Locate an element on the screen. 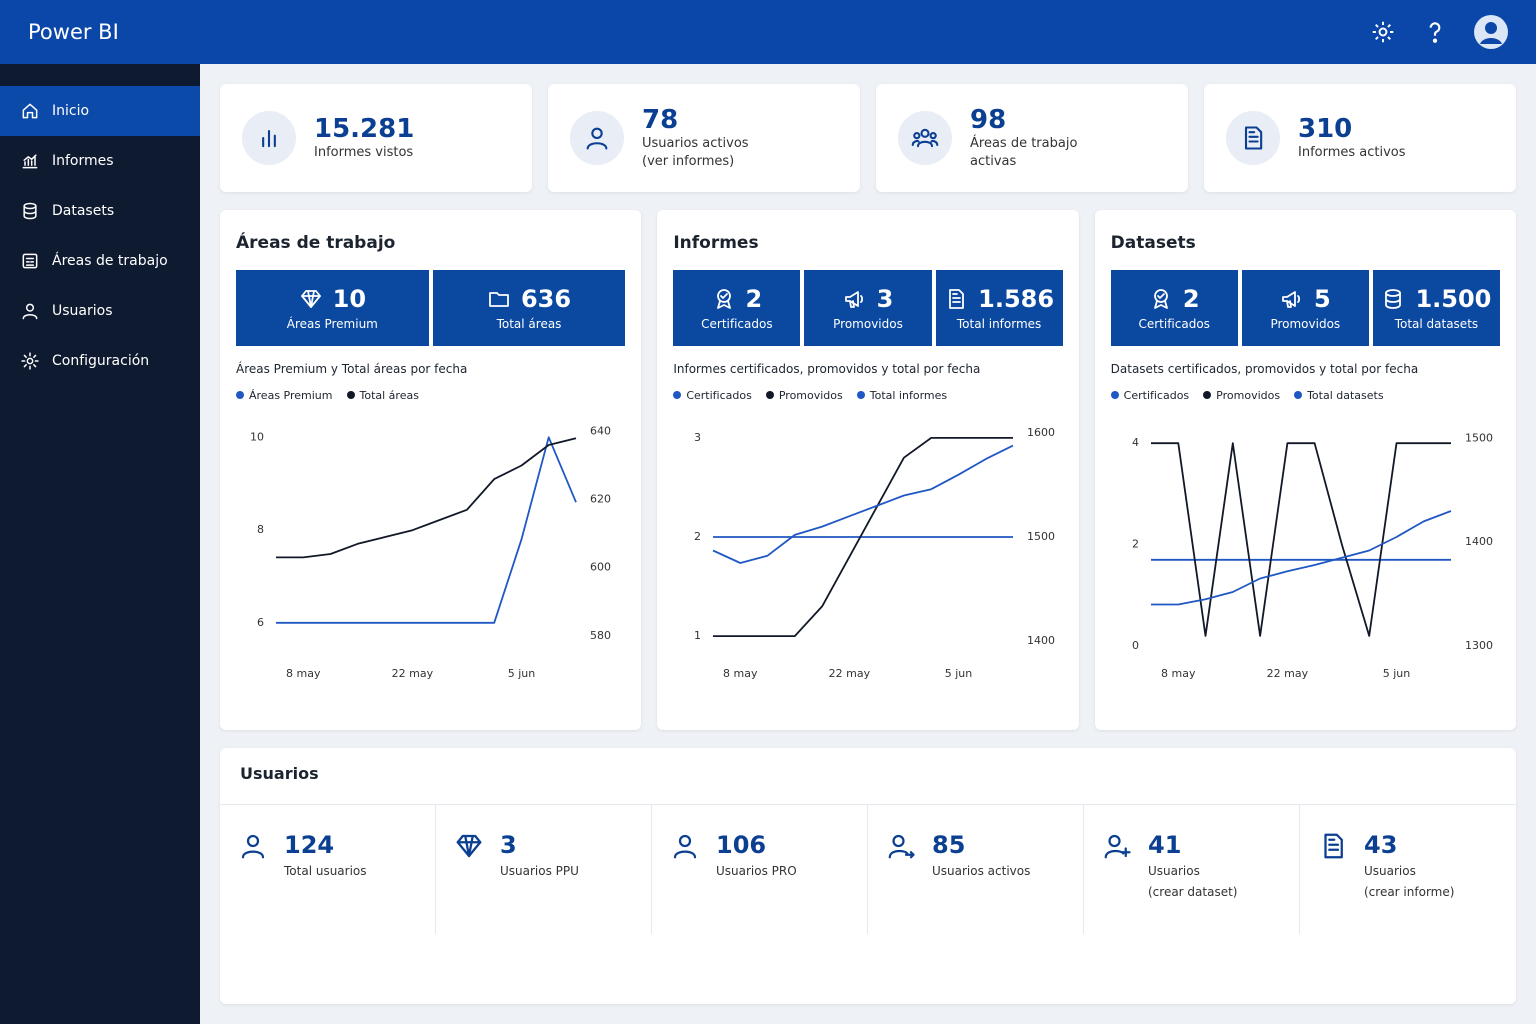 The height and width of the screenshot is (1024, 1536). y-tick-label: 2 is located at coordinates (1135, 544).